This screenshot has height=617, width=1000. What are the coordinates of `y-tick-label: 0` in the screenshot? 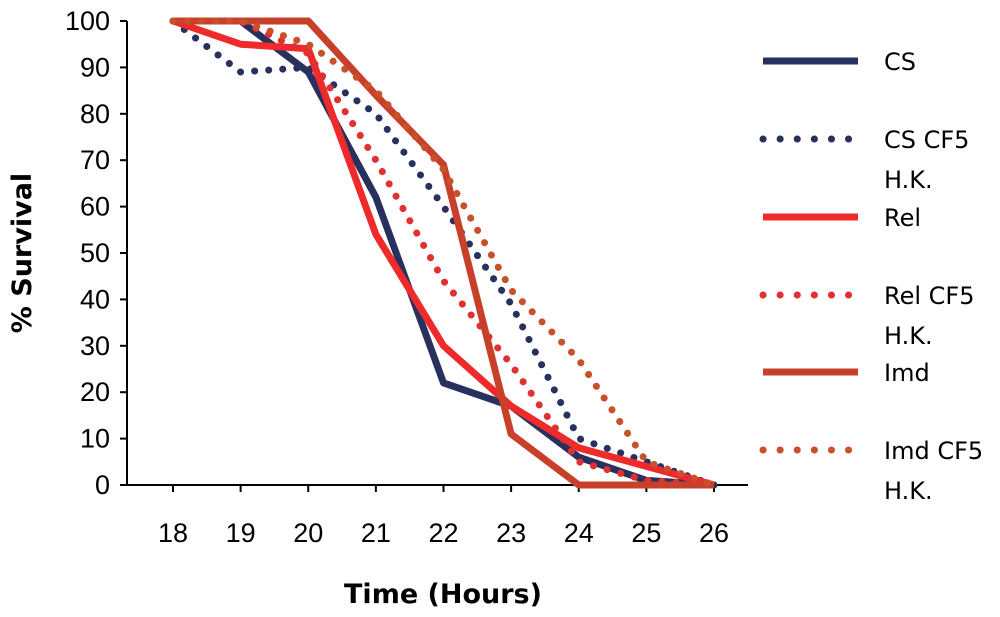 It's located at (102, 485).